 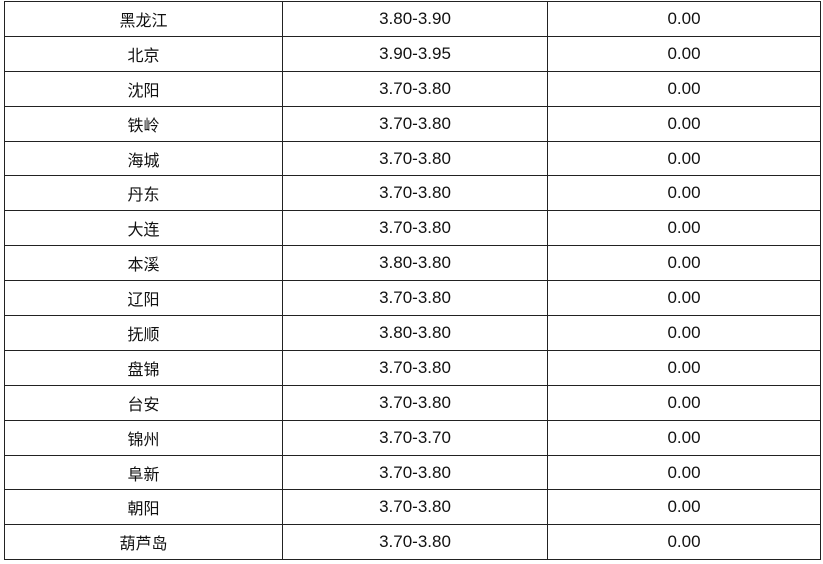 I want to click on table-row: 抚顺 3.80-3.80 0.00, so click(x=412, y=333).